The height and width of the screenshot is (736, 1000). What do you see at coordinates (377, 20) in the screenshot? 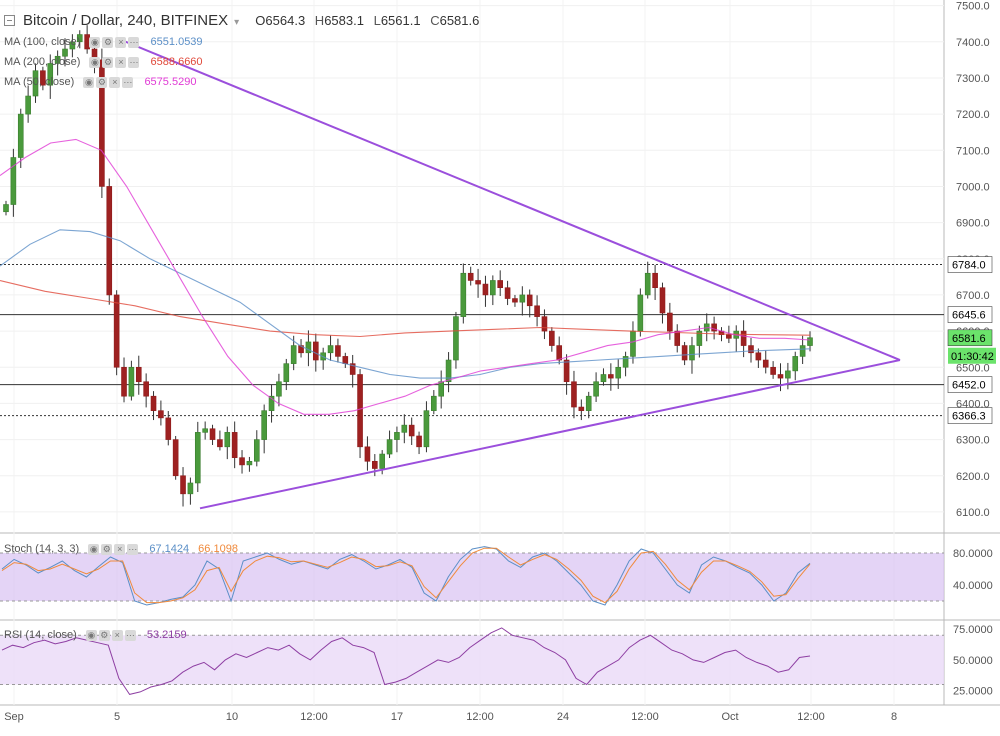
I see `low-label: L` at bounding box center [377, 20].